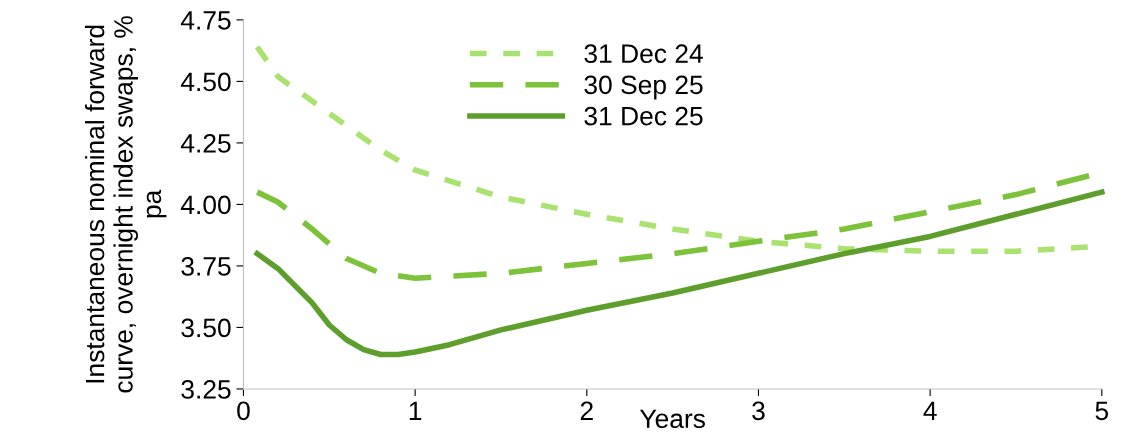  I want to click on legend-label: 31 Dec 24, so click(643, 54).